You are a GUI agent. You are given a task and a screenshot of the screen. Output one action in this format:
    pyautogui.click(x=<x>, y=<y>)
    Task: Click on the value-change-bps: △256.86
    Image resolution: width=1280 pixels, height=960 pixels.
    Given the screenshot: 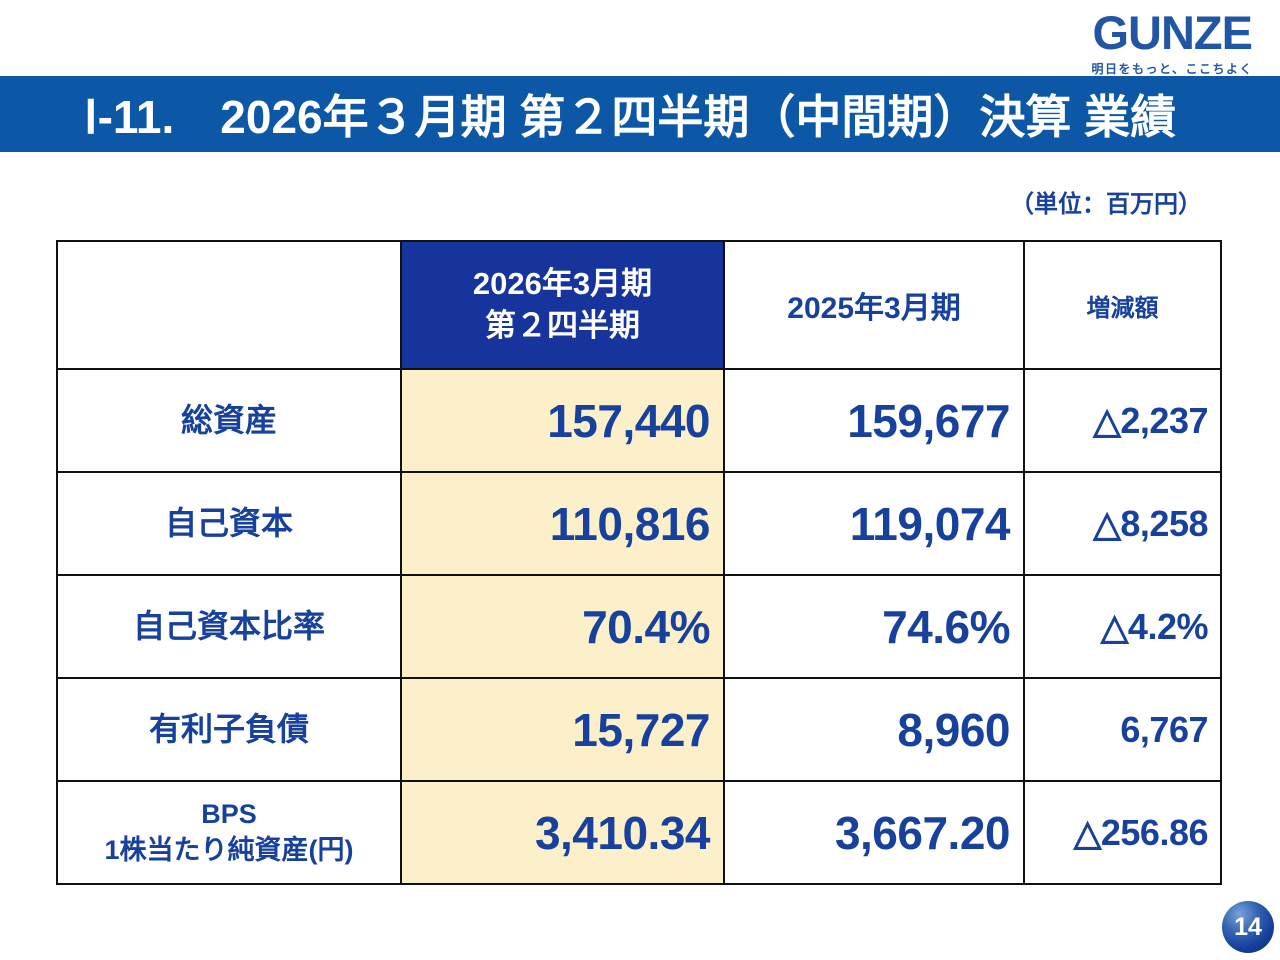 What is the action you would take?
    pyautogui.click(x=1122, y=832)
    